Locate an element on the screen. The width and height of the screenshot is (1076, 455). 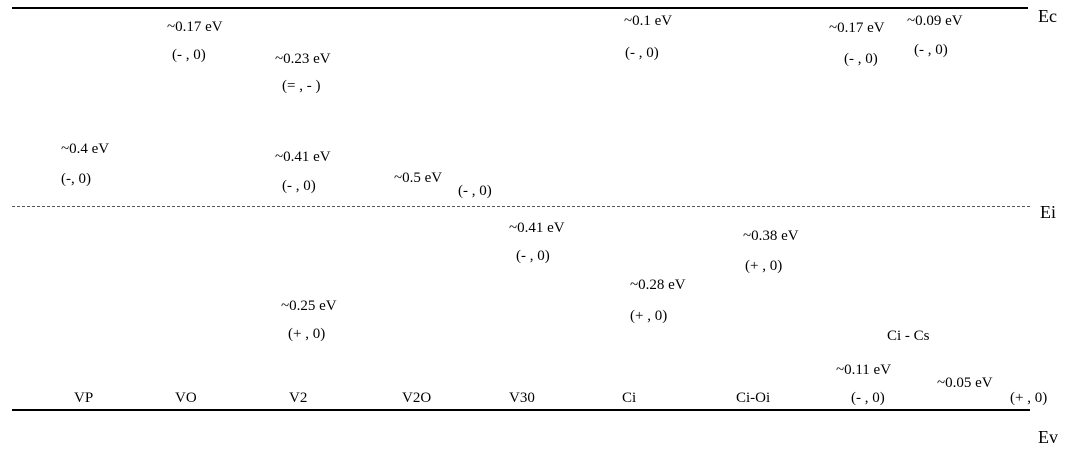
vp-energy: ~0.4 eV is located at coordinates (85, 149).